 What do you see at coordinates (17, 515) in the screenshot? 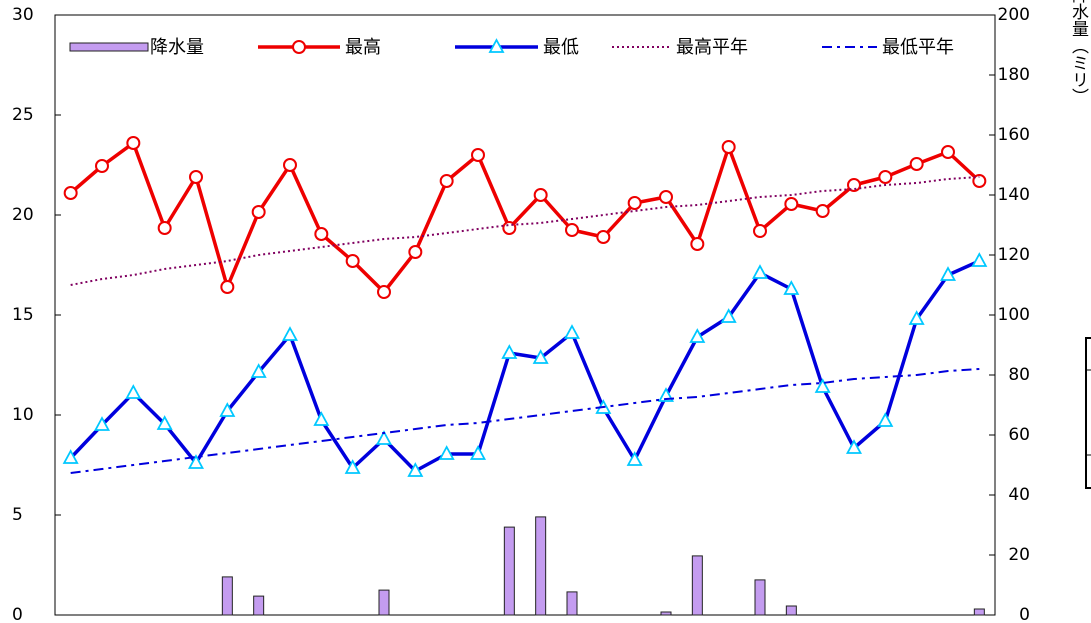
I see `y-tick-label: 5` at bounding box center [17, 515].